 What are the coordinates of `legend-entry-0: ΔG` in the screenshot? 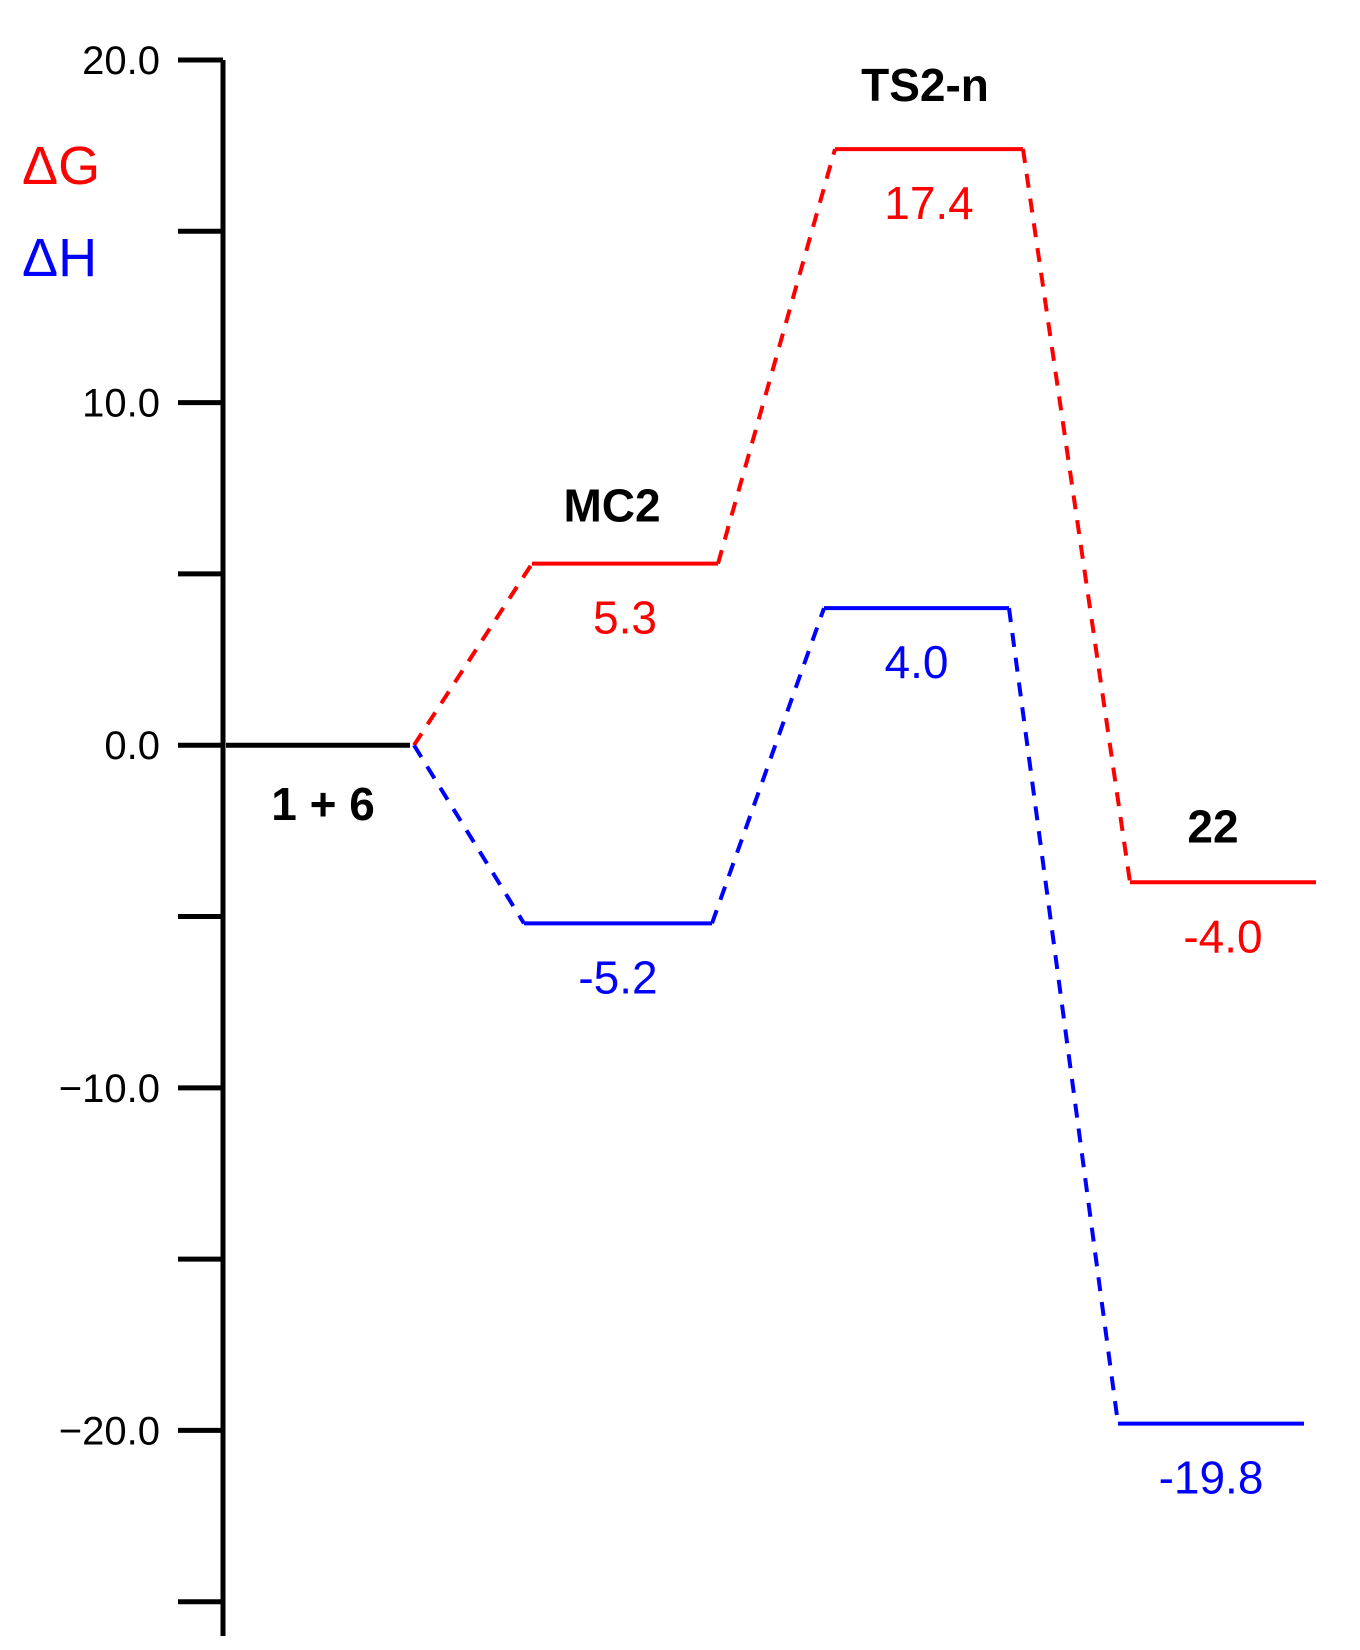 It's located at (61, 166).